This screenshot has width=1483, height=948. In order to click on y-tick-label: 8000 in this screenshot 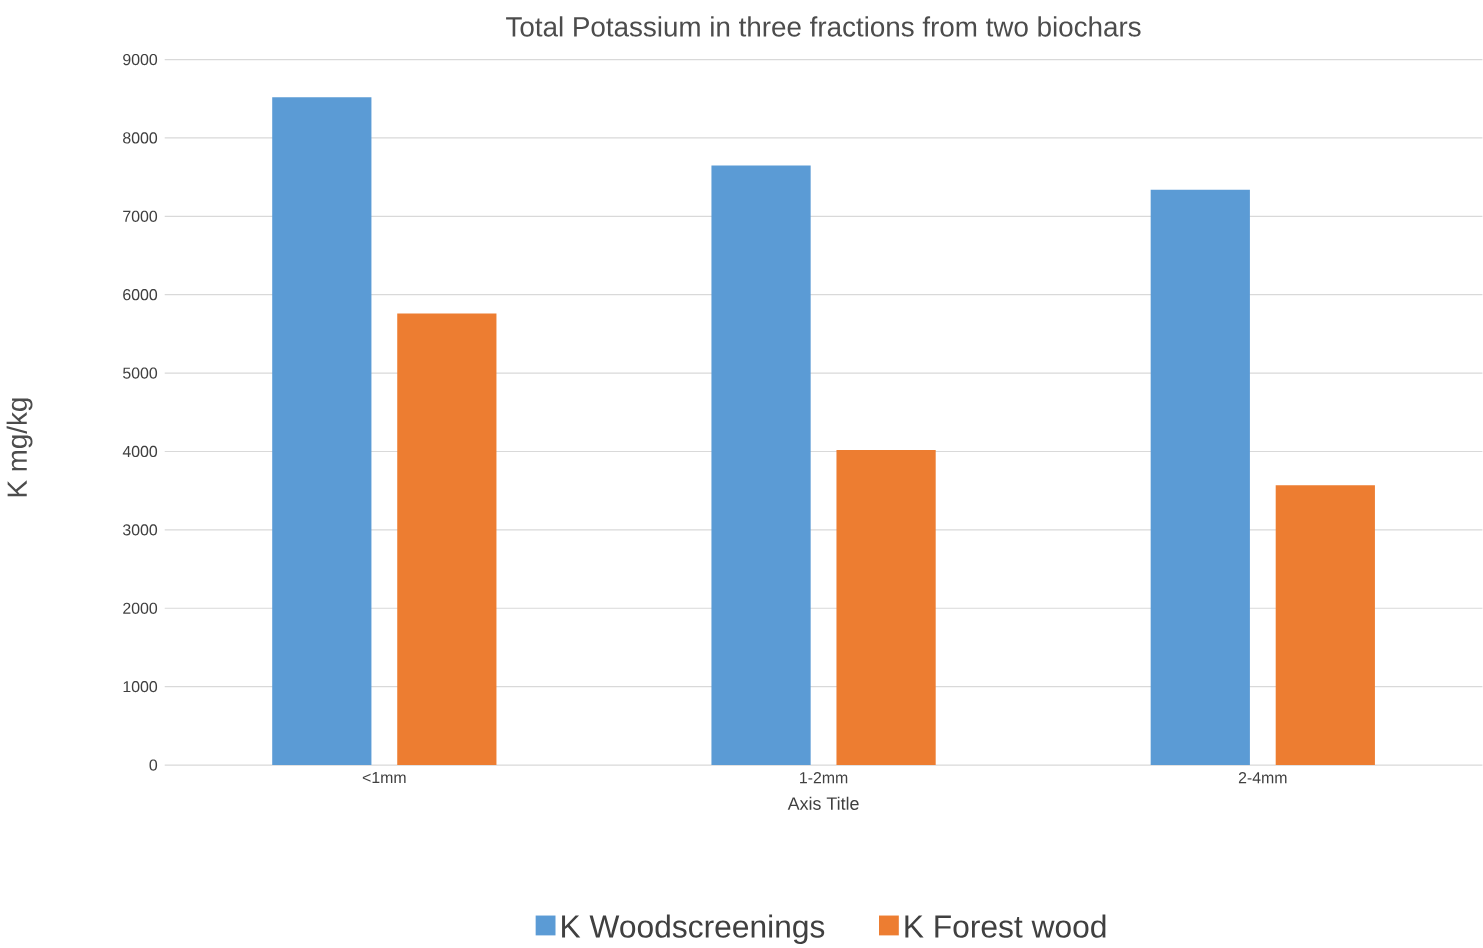, I will do `click(140, 138)`.